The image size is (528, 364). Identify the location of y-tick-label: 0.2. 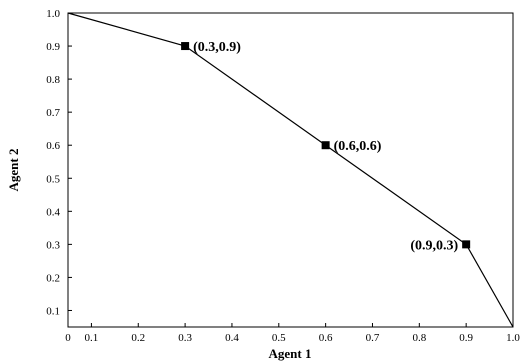
(53, 278).